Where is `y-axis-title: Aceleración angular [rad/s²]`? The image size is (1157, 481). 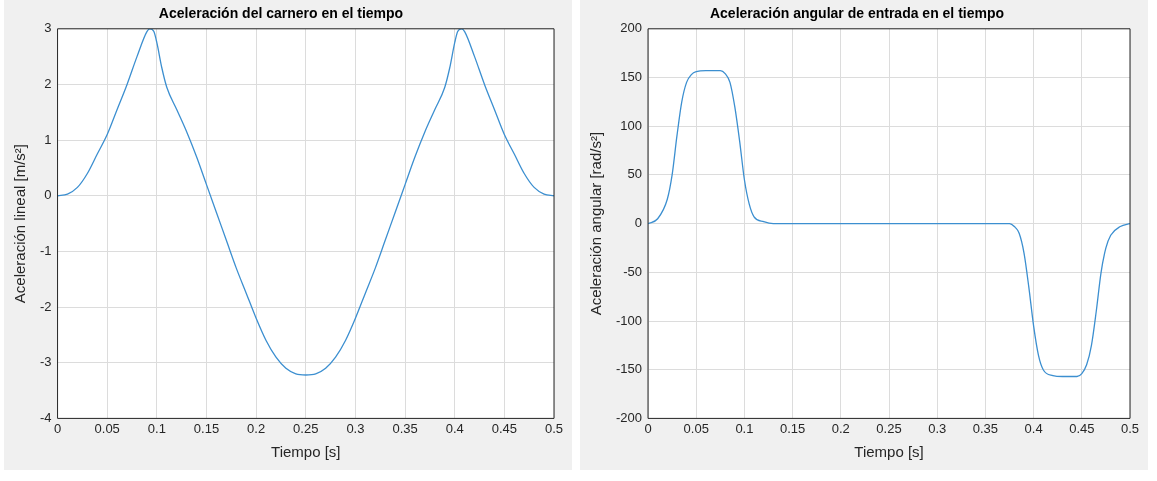 y-axis-title: Aceleración angular [rad/s²] is located at coordinates (596, 223).